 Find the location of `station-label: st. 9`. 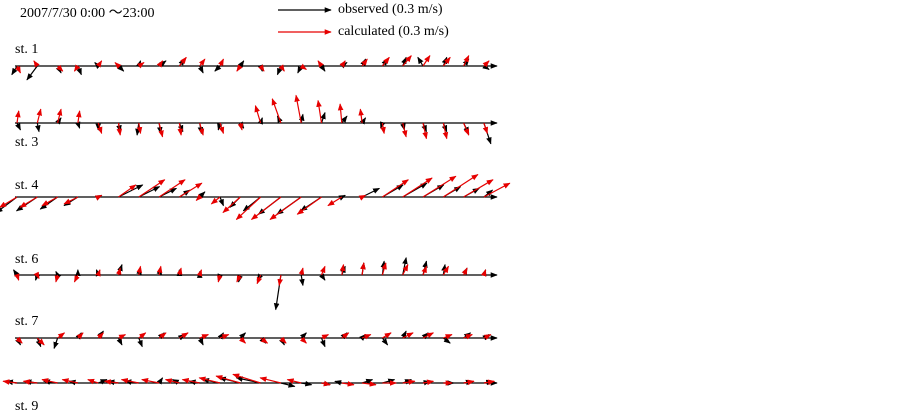

station-label: st. 9 is located at coordinates (26, 406).